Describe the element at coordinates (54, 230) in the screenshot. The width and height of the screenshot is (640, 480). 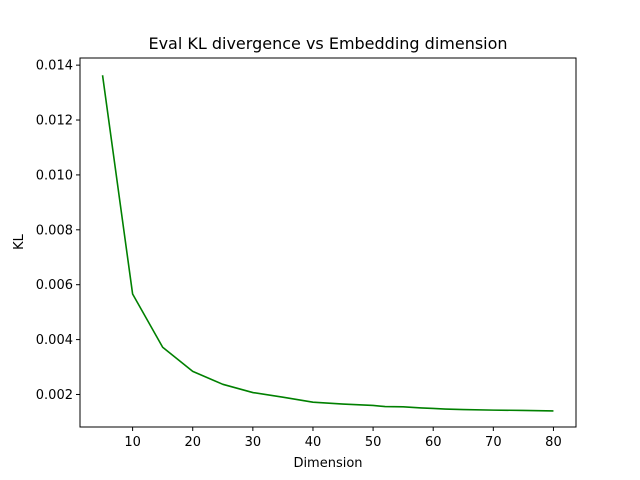
I see `y-tick-label: 0.008` at that location.